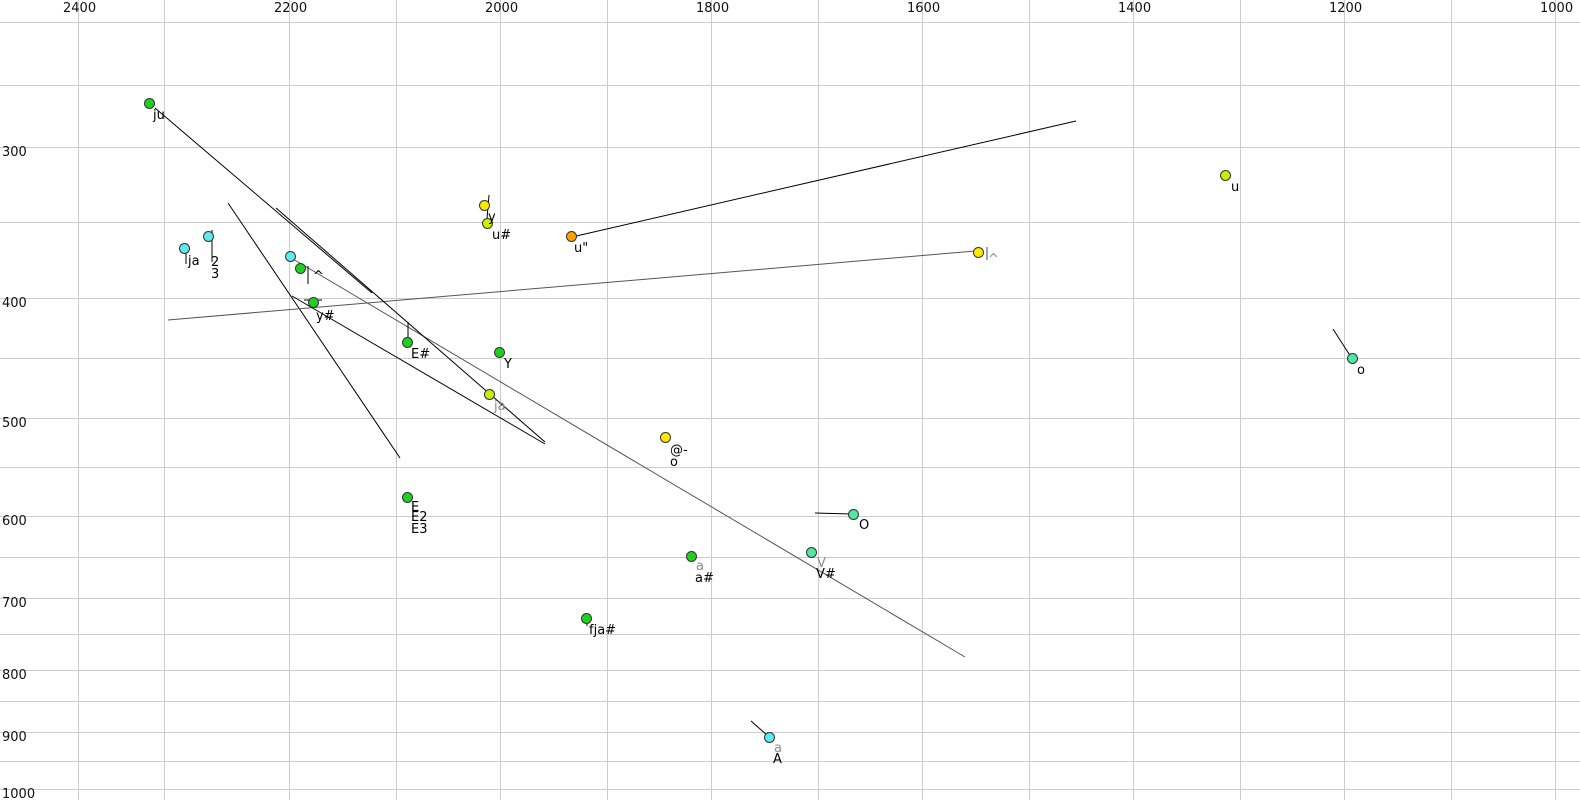  What do you see at coordinates (713, 8) in the screenshot?
I see `x-axis-tick-label: 1800` at bounding box center [713, 8].